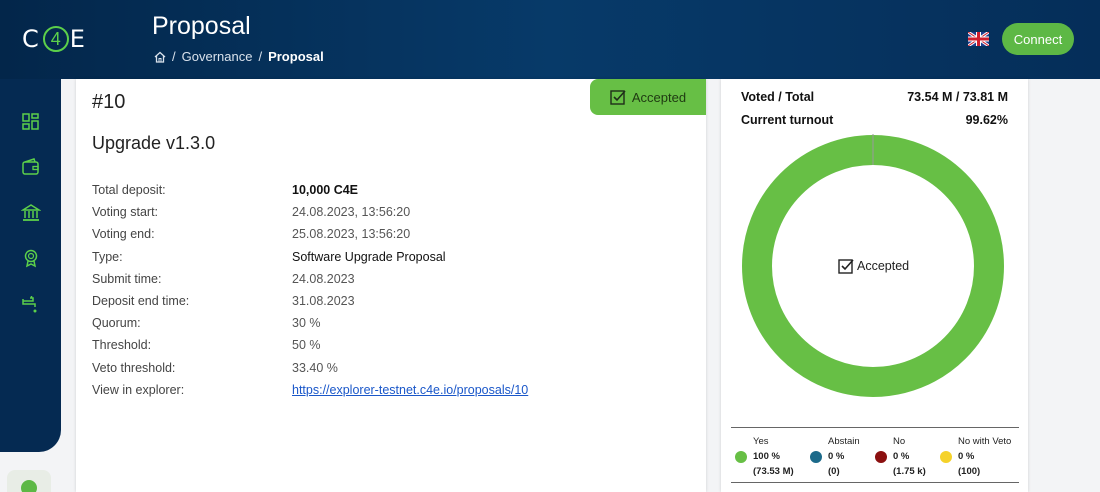  I want to click on detail-label: Type:, so click(107, 256).